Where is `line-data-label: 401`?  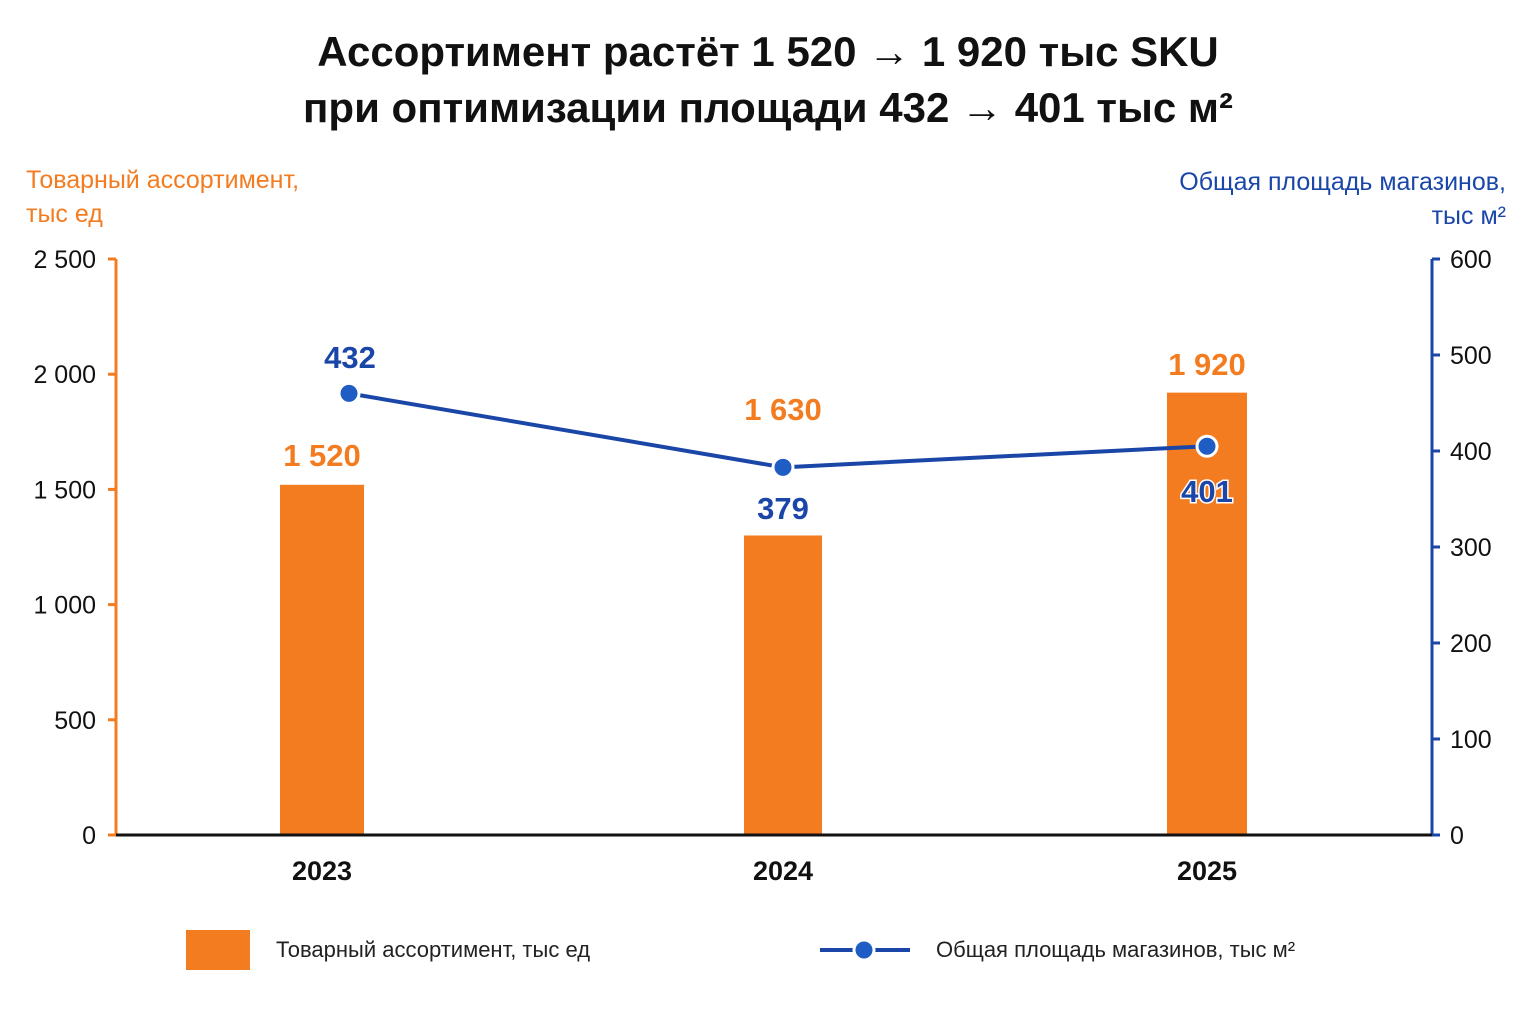 line-data-label: 401 is located at coordinates (1207, 491).